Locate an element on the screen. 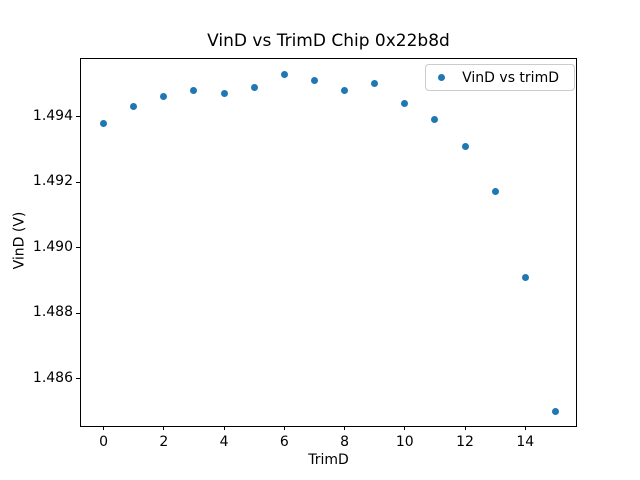 This screenshot has width=640, height=480. y-tick-label: 1.494 is located at coordinates (52, 115).